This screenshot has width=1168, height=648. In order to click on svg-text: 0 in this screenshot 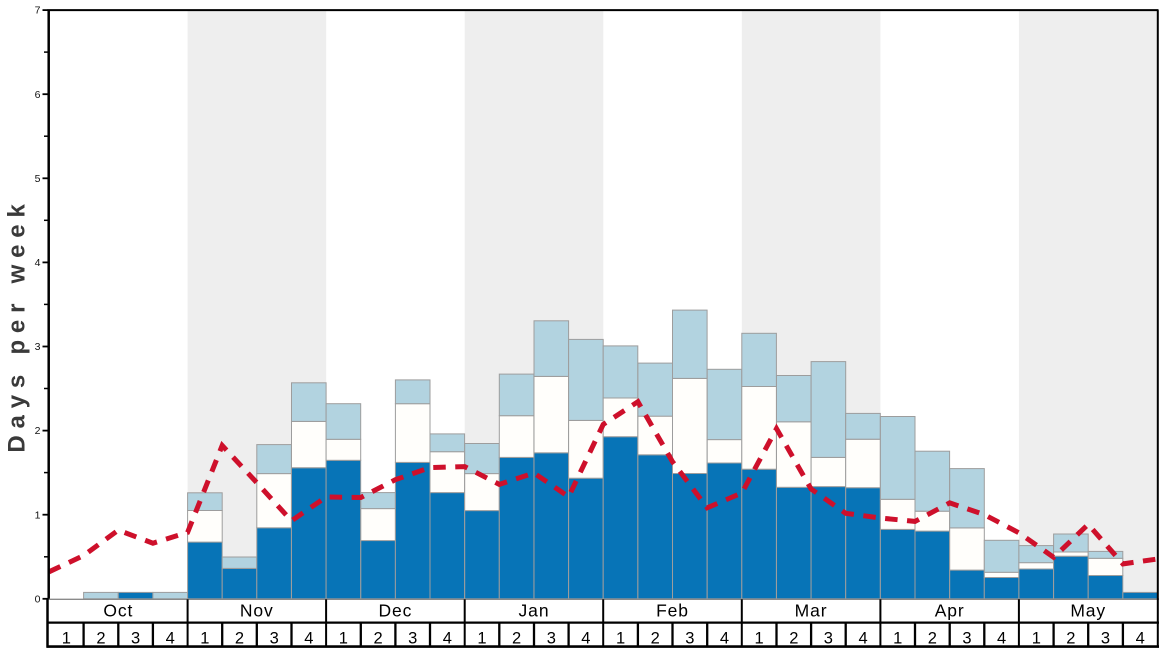, I will do `click(38, 599)`.